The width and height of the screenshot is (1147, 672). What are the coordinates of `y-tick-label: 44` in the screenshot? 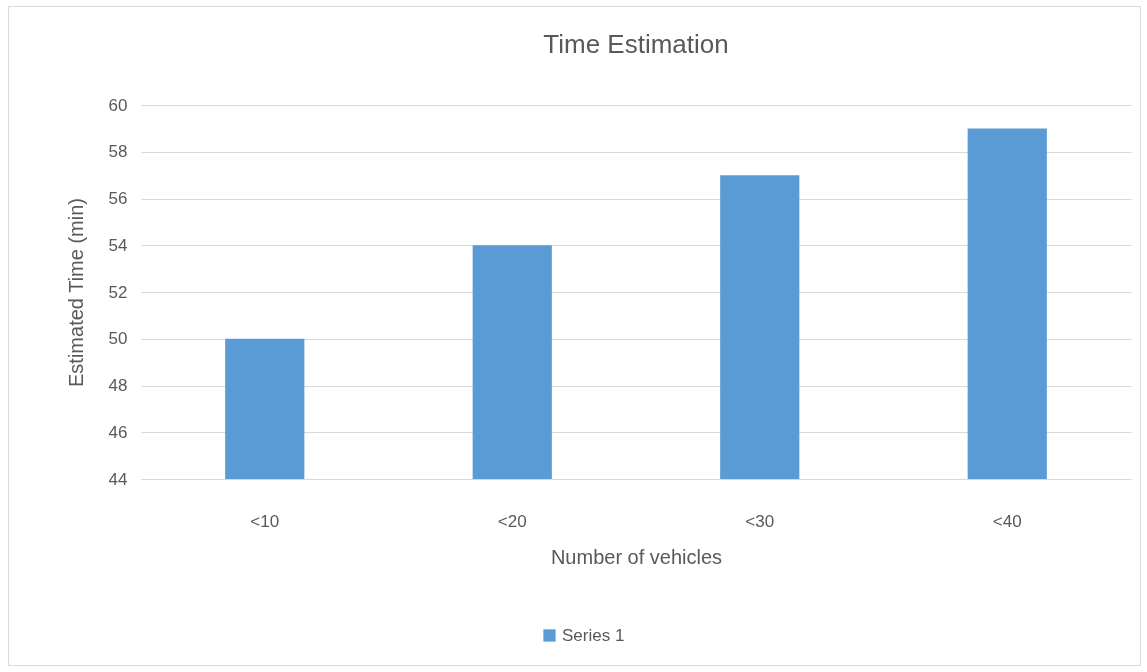 It's located at (118, 479).